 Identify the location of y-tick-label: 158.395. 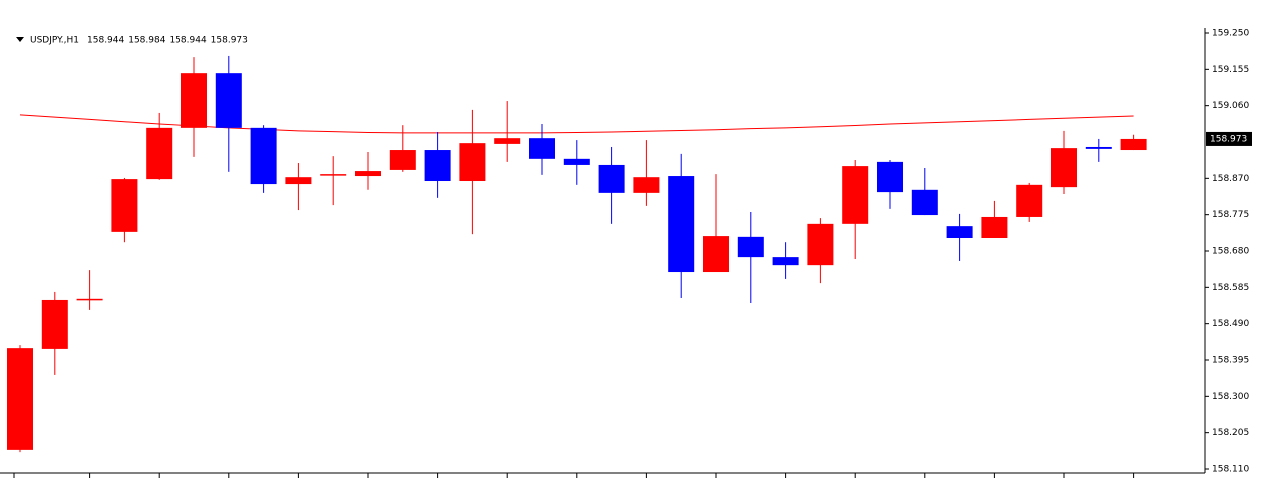
(1230, 361).